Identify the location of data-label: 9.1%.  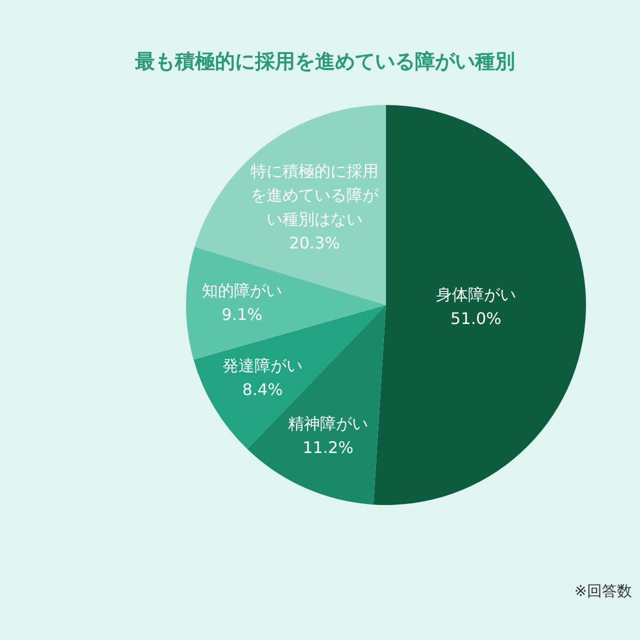
(242, 314).